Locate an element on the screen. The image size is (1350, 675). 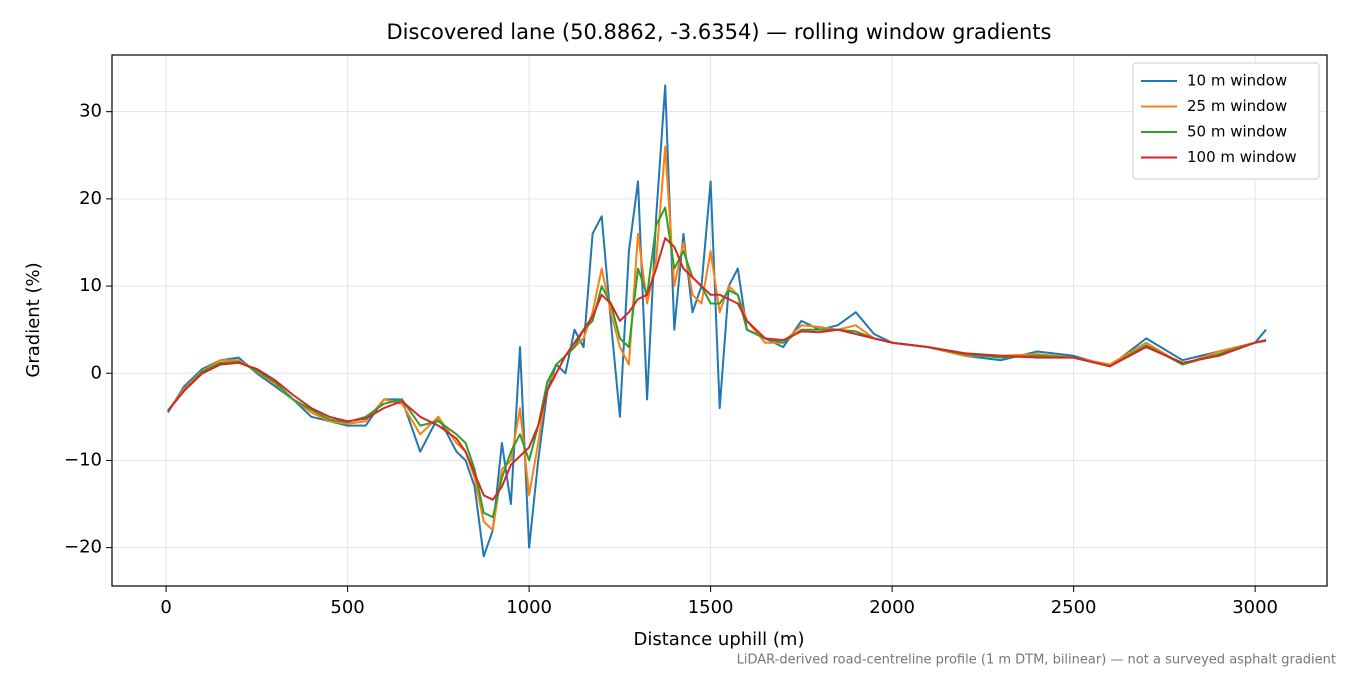
legend-label: 25 m window is located at coordinates (1237, 106).